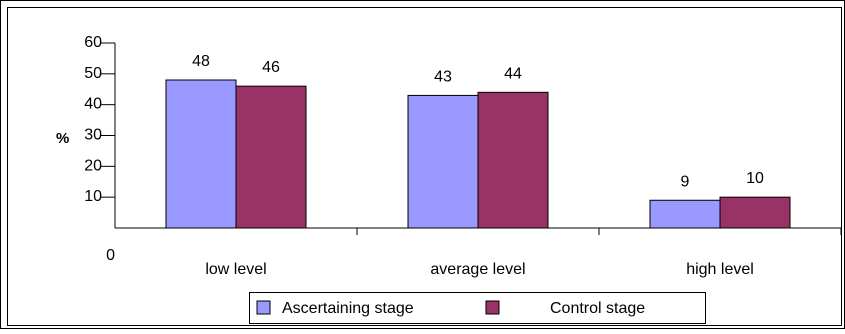 Image resolution: width=845 pixels, height=334 pixels. I want to click on y-tick-label: 40, so click(93, 104).